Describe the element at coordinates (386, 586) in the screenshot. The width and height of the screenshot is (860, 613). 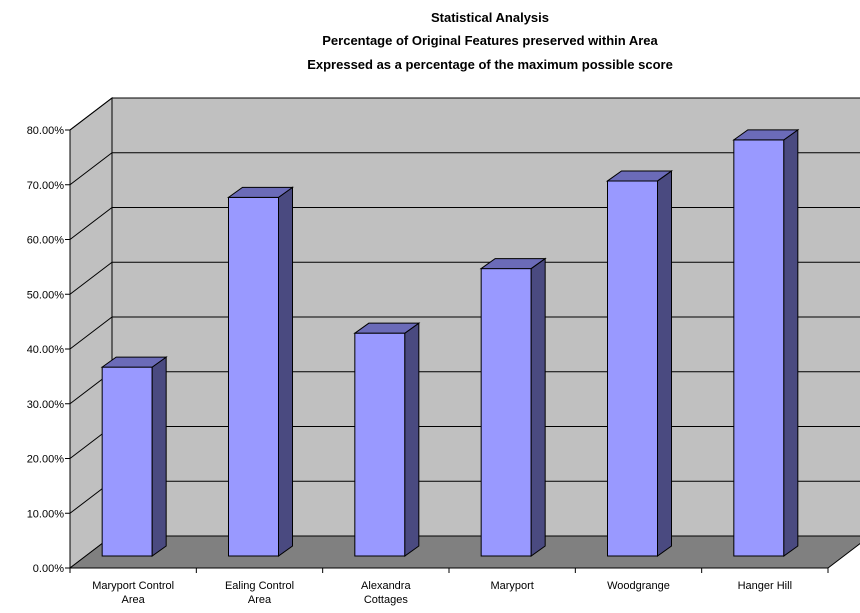
I see `x-category-label: Alexandra` at that location.